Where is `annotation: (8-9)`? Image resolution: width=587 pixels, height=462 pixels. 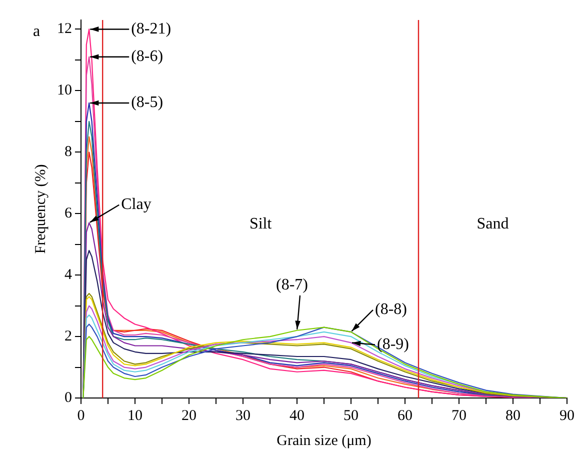
annotation: (8-9) is located at coordinates (393, 344).